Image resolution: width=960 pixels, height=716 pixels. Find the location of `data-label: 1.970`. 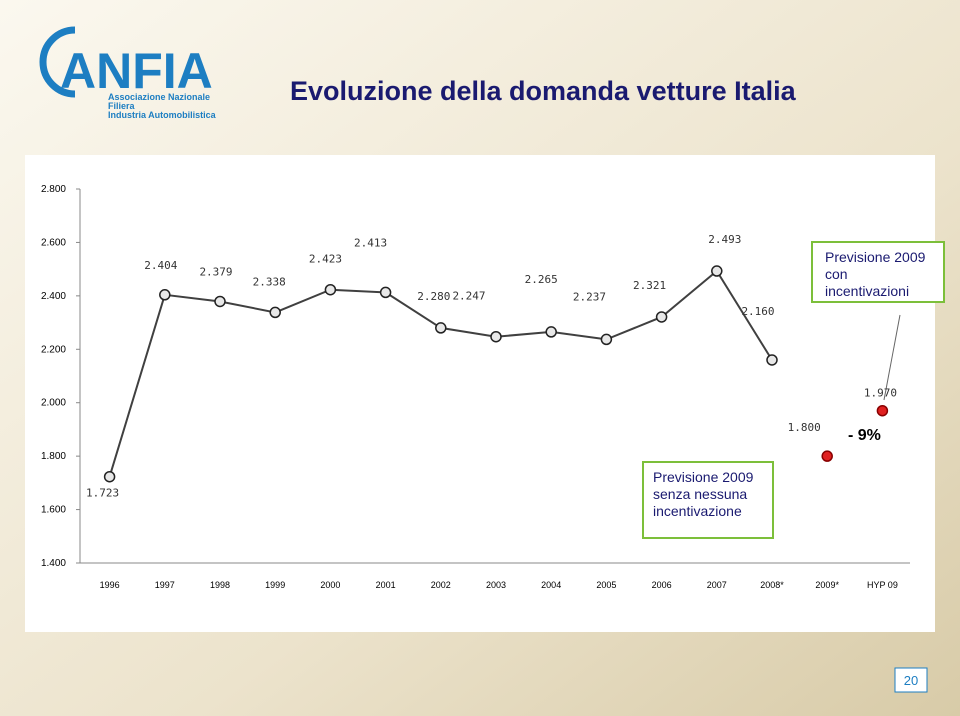

data-label: 1.970 is located at coordinates (880, 393).